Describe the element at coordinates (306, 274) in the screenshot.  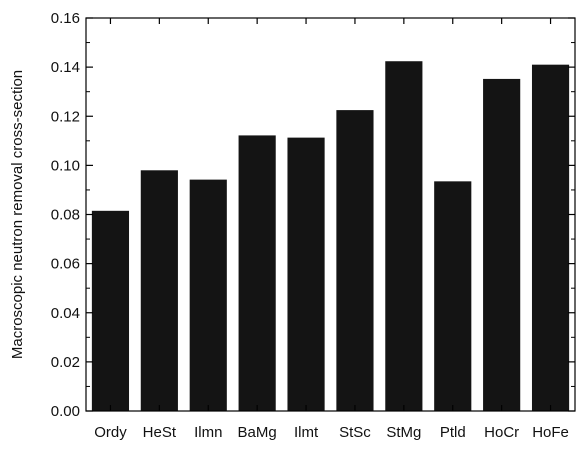
I see `bar-ilmt` at that location.